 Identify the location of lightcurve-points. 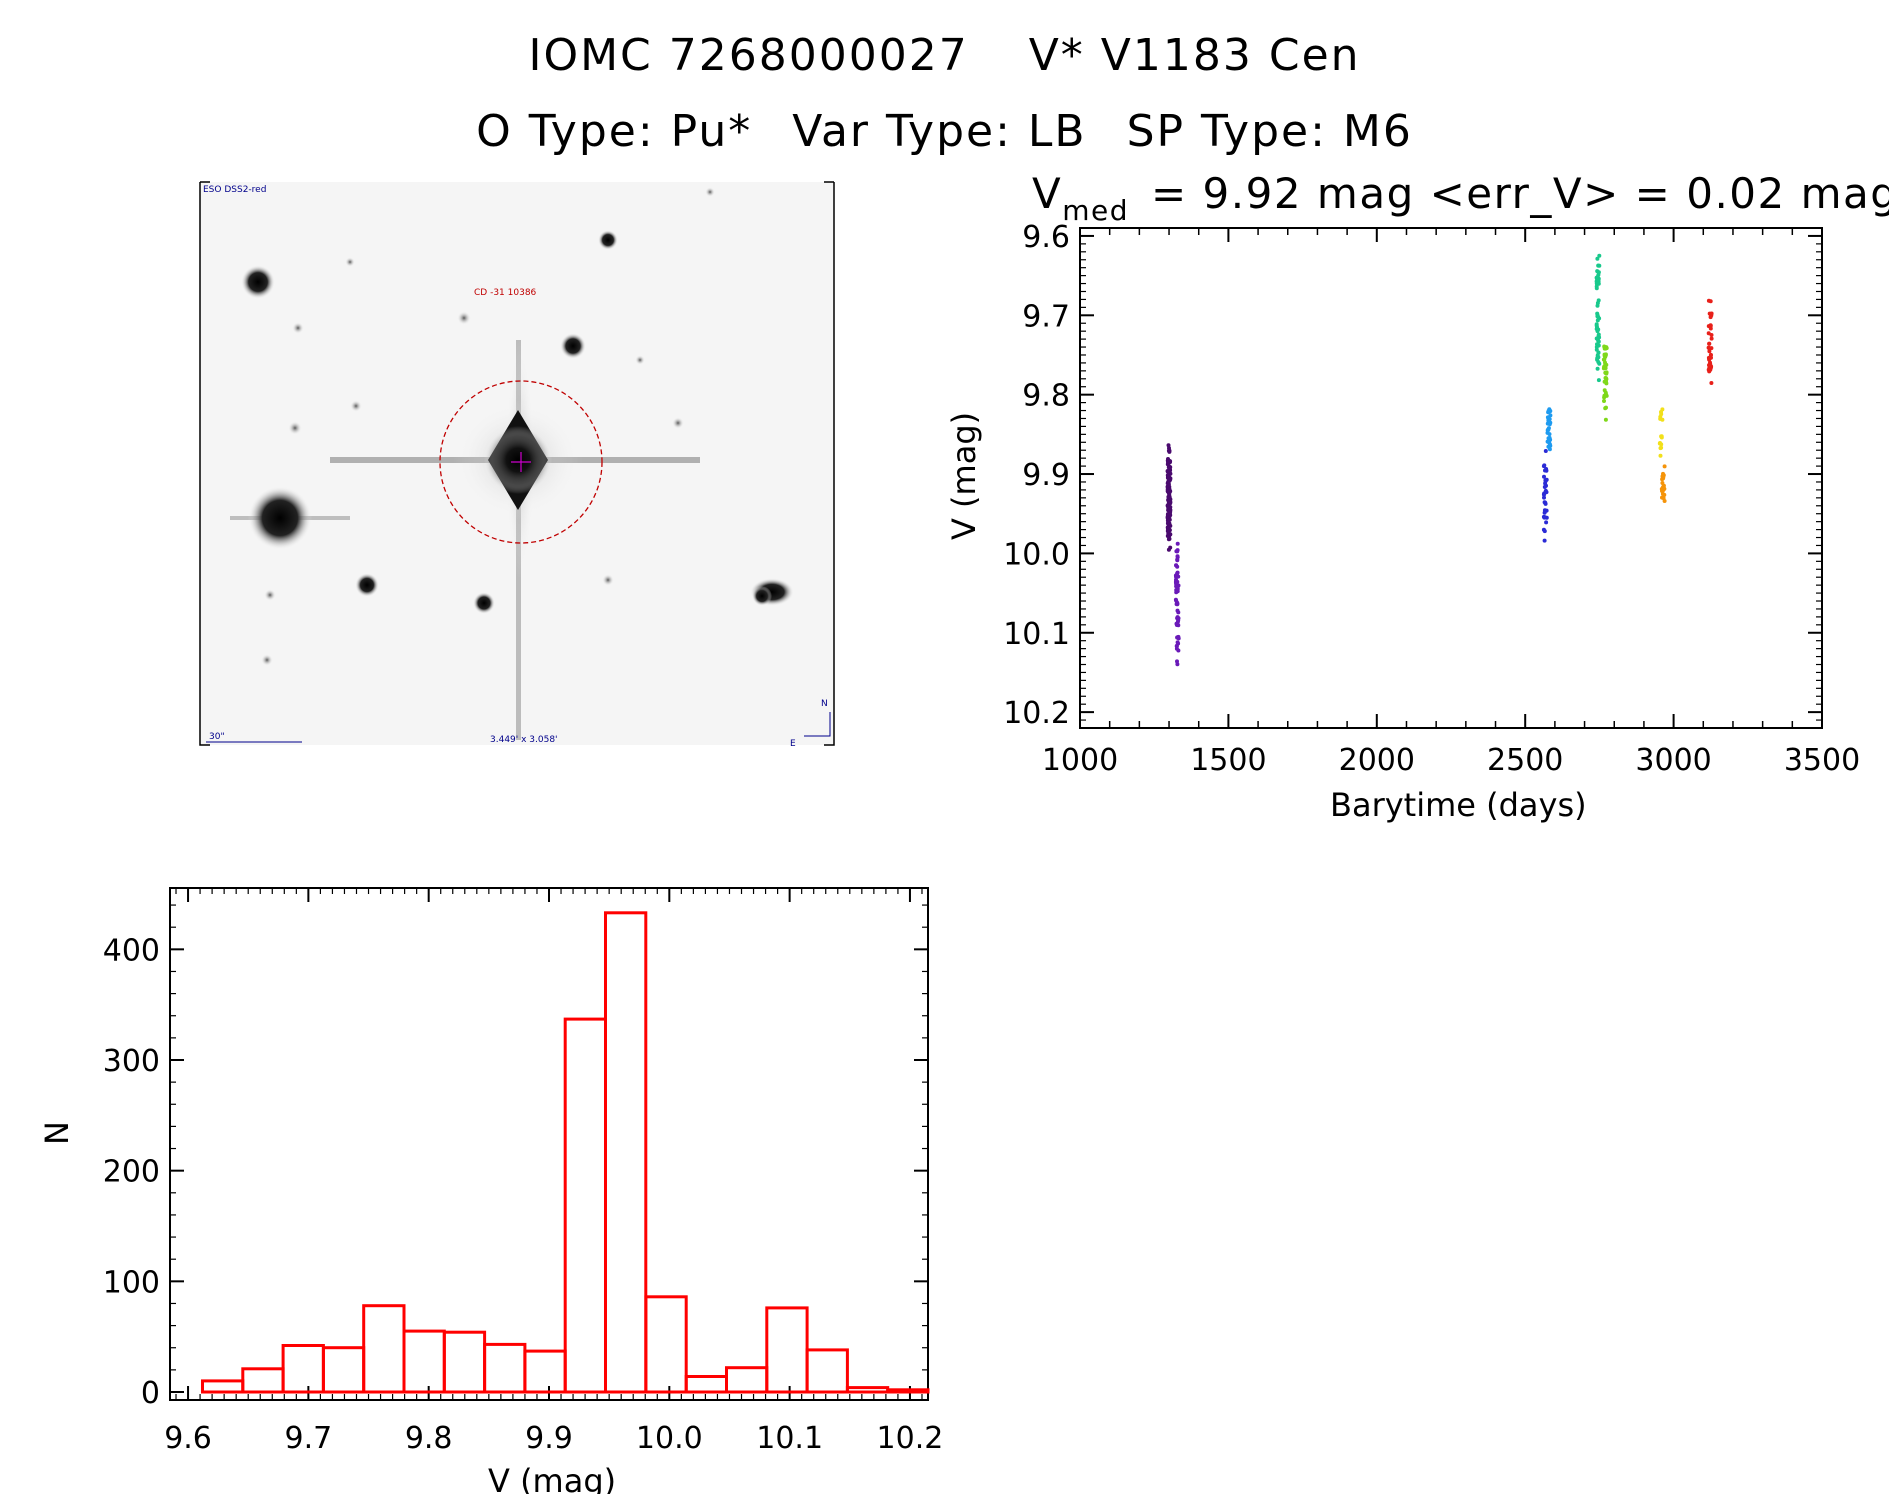
(1439, 460).